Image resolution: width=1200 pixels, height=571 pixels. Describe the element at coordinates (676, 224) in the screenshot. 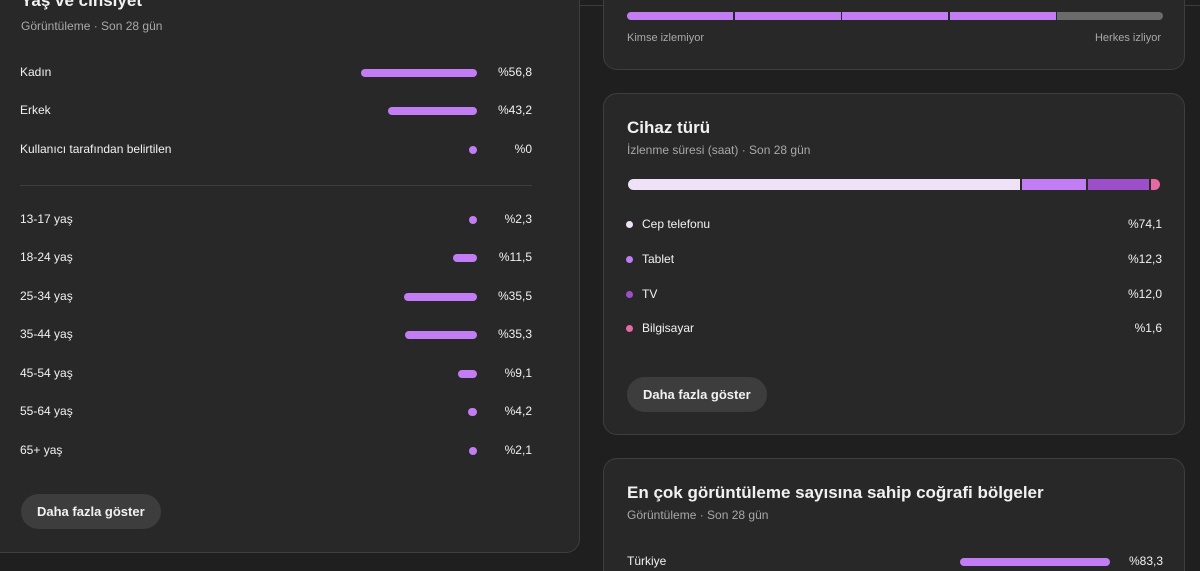

I see `device-legend-label: Cep telefonu` at that location.